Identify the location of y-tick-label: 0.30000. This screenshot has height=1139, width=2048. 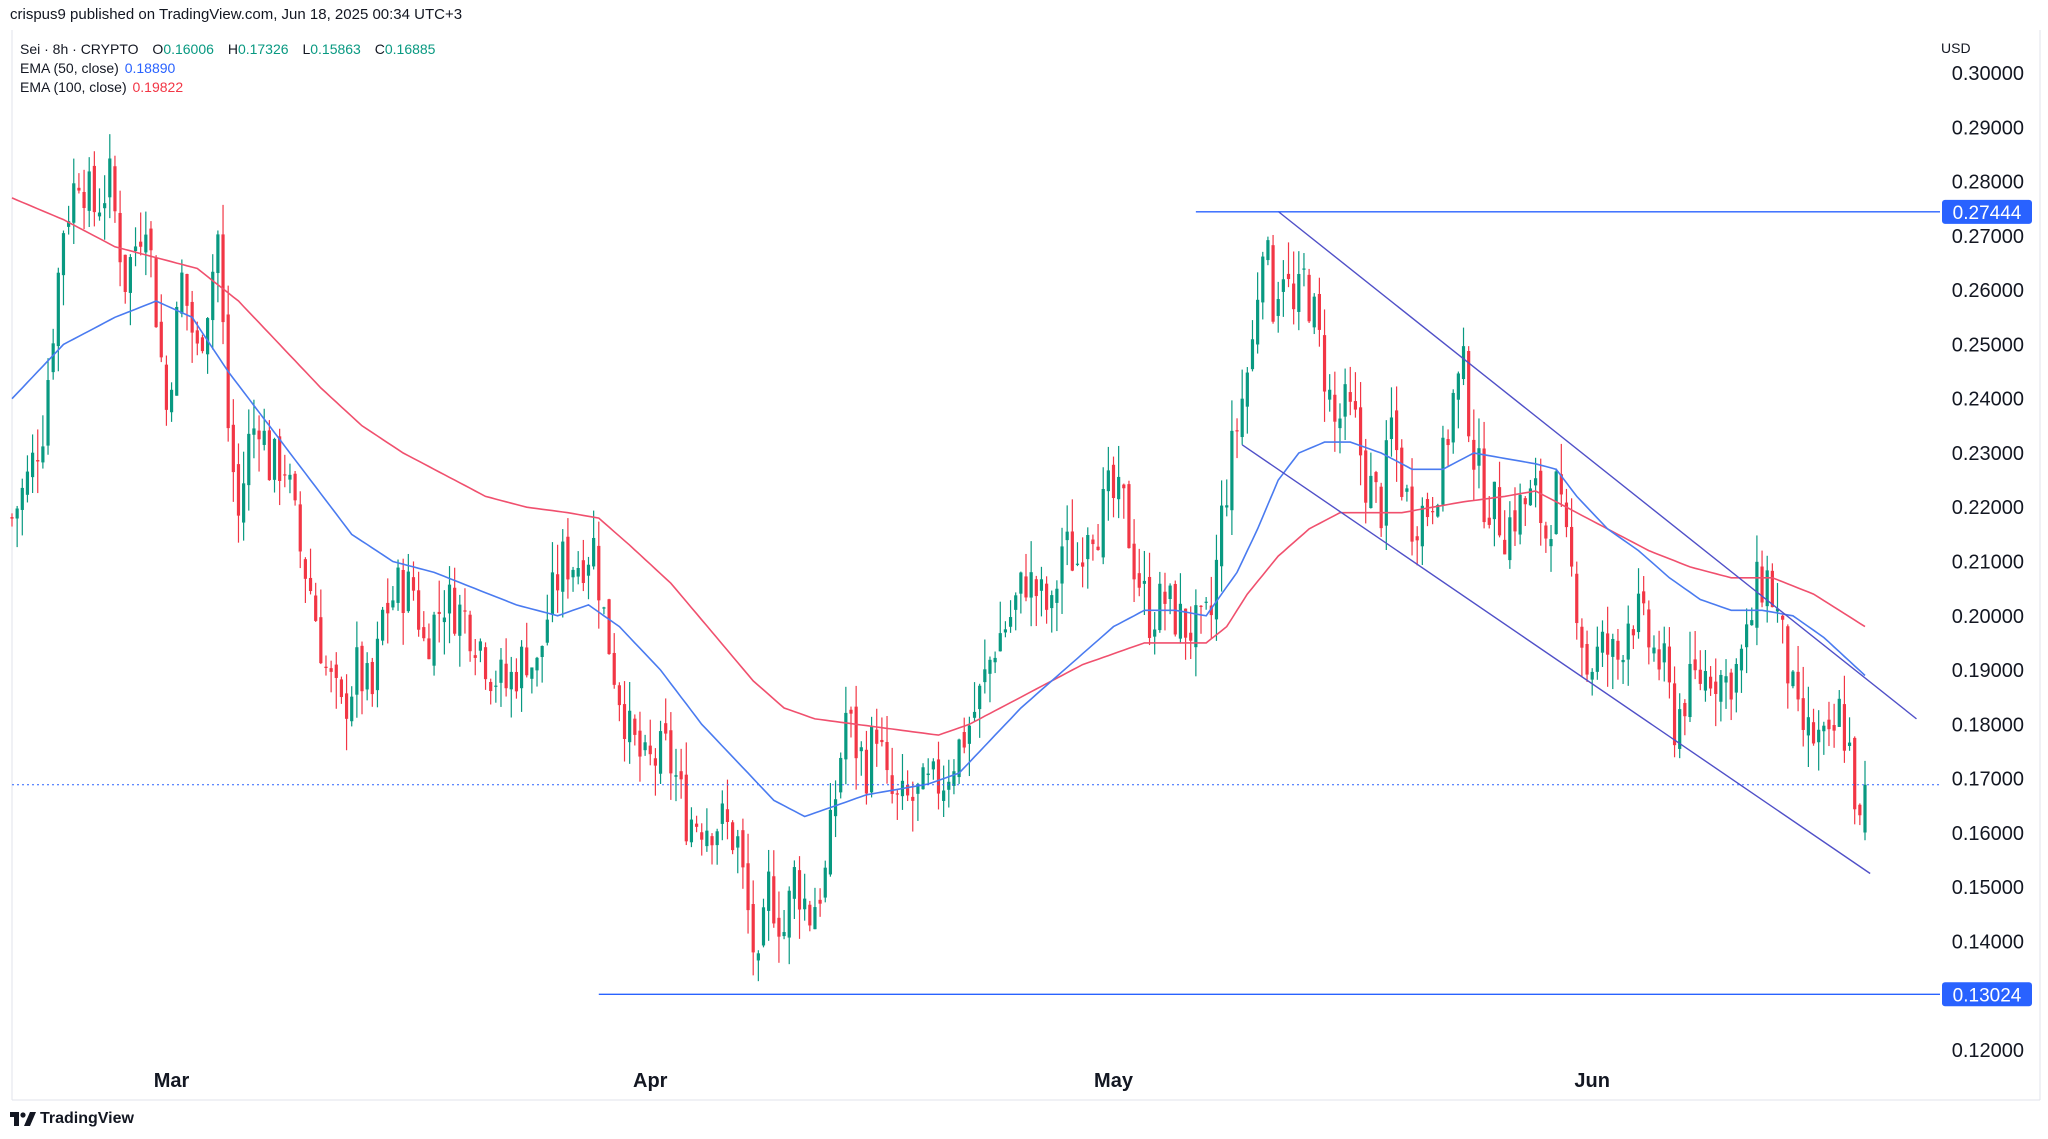
(1988, 74).